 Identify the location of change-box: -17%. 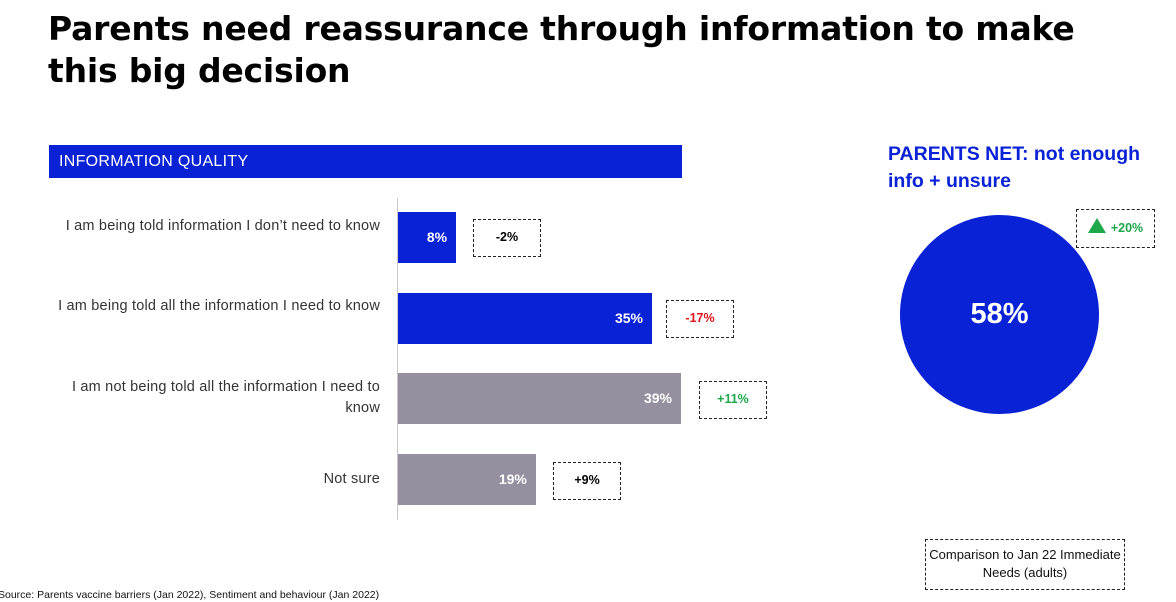
(700, 319).